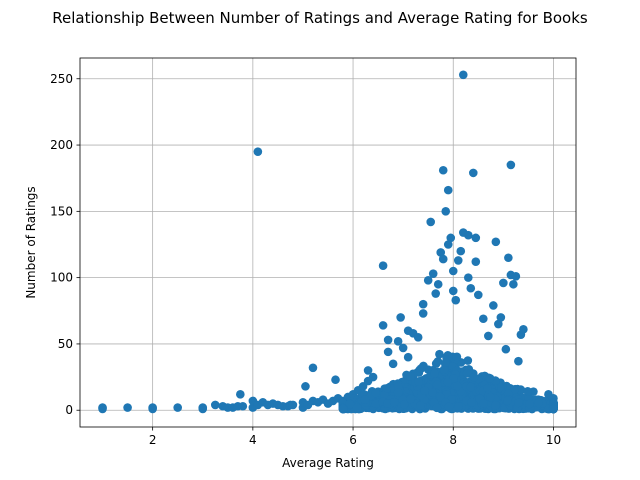  Describe the element at coordinates (61, 145) in the screenshot. I see `y-tick-label: 200` at that location.